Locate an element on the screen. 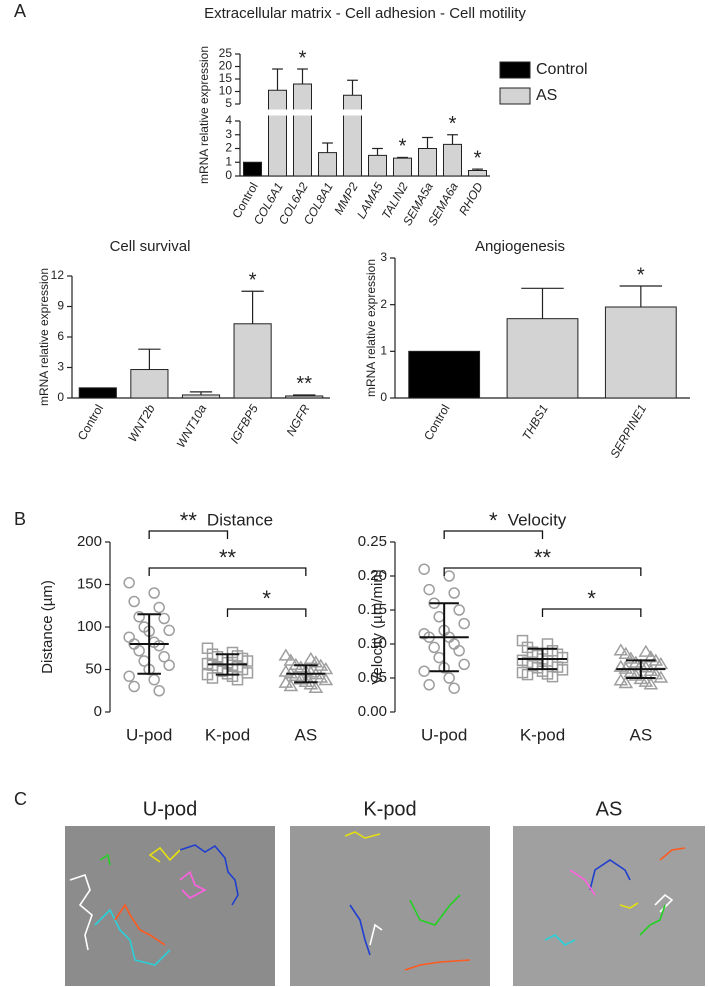 The image size is (709, 987). chart-title: Velocity is located at coordinates (537, 519).